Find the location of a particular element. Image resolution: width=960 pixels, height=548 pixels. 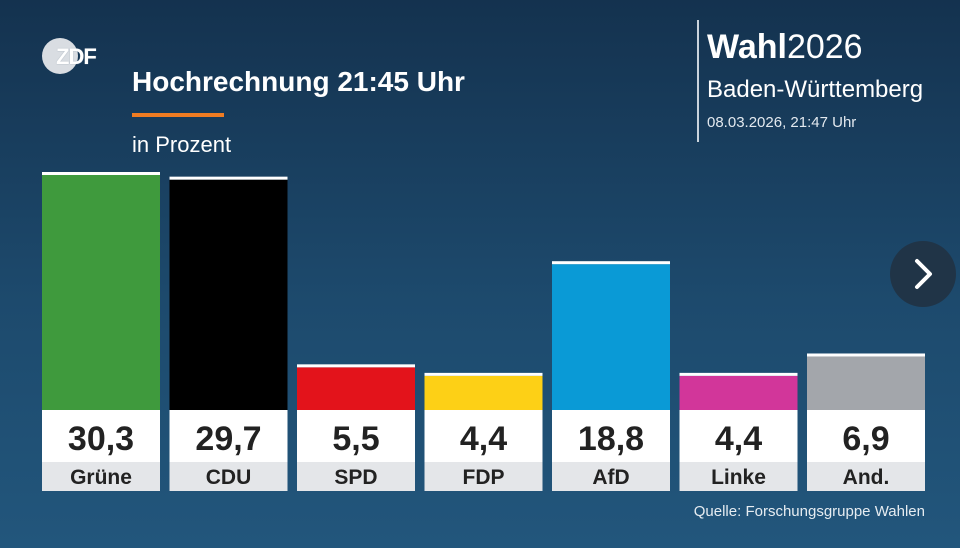

zdf-logo: ZDF is located at coordinates (74, 56).